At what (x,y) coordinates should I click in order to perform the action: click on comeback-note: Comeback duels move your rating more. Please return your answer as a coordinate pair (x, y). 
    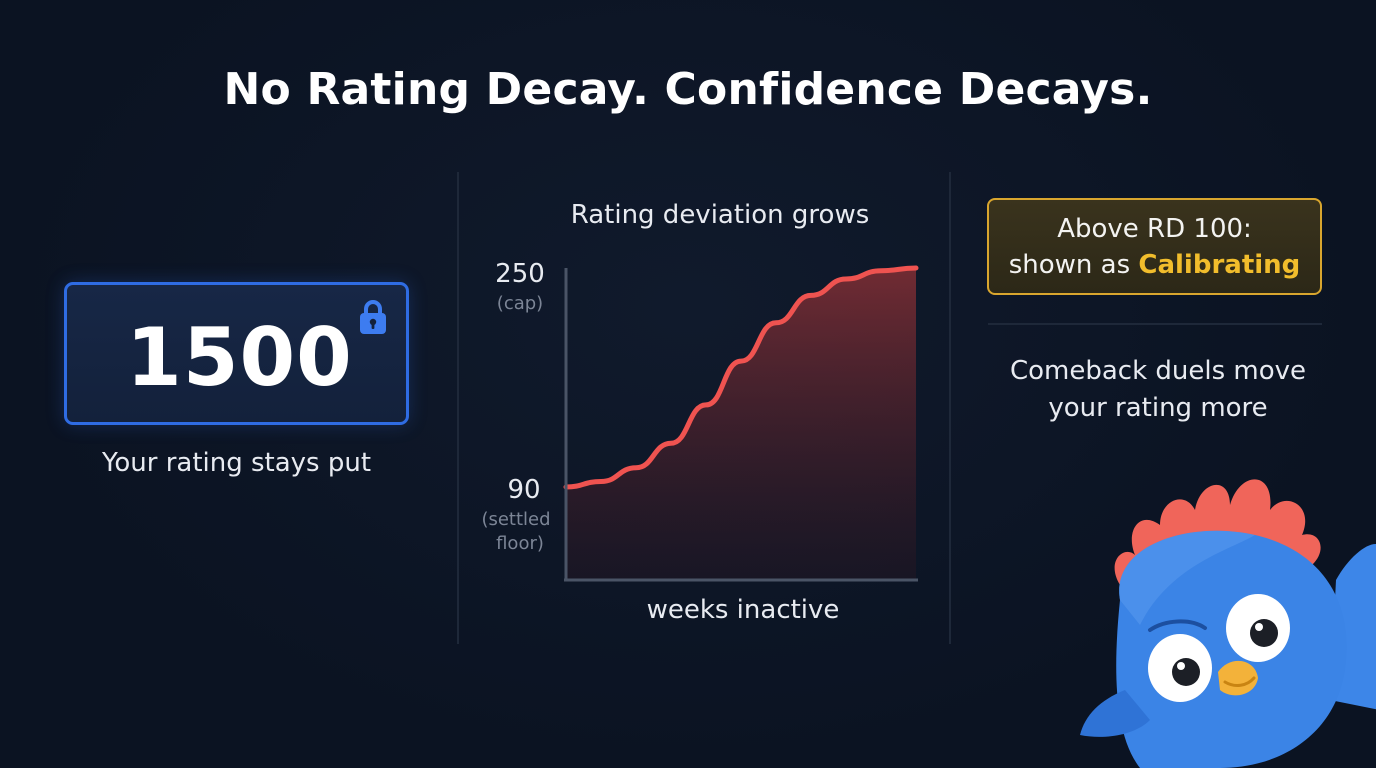
    Looking at the image, I should click on (1158, 390).